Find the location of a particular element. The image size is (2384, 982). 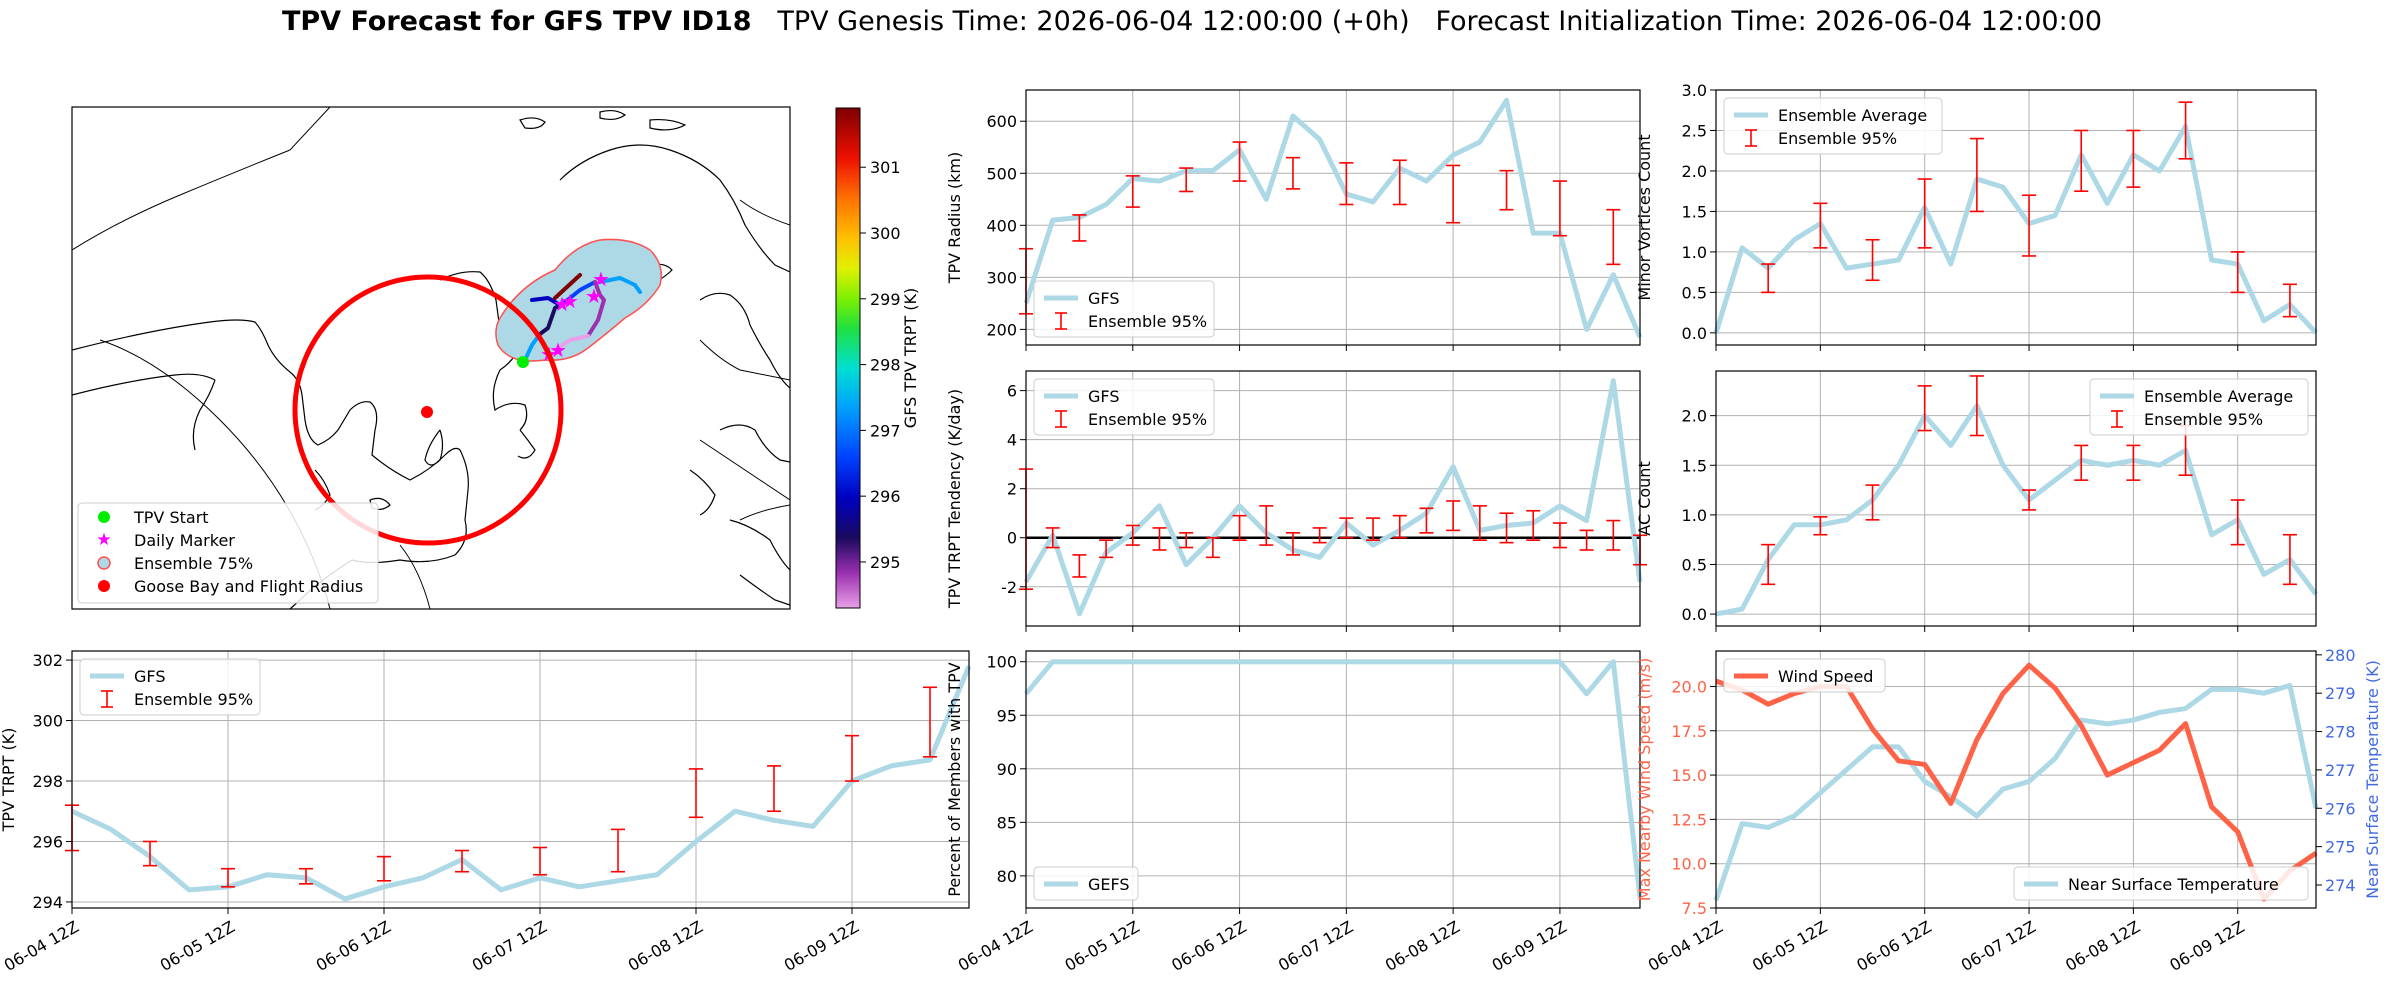

y2-tick-label: 279 is located at coordinates (2340, 693).